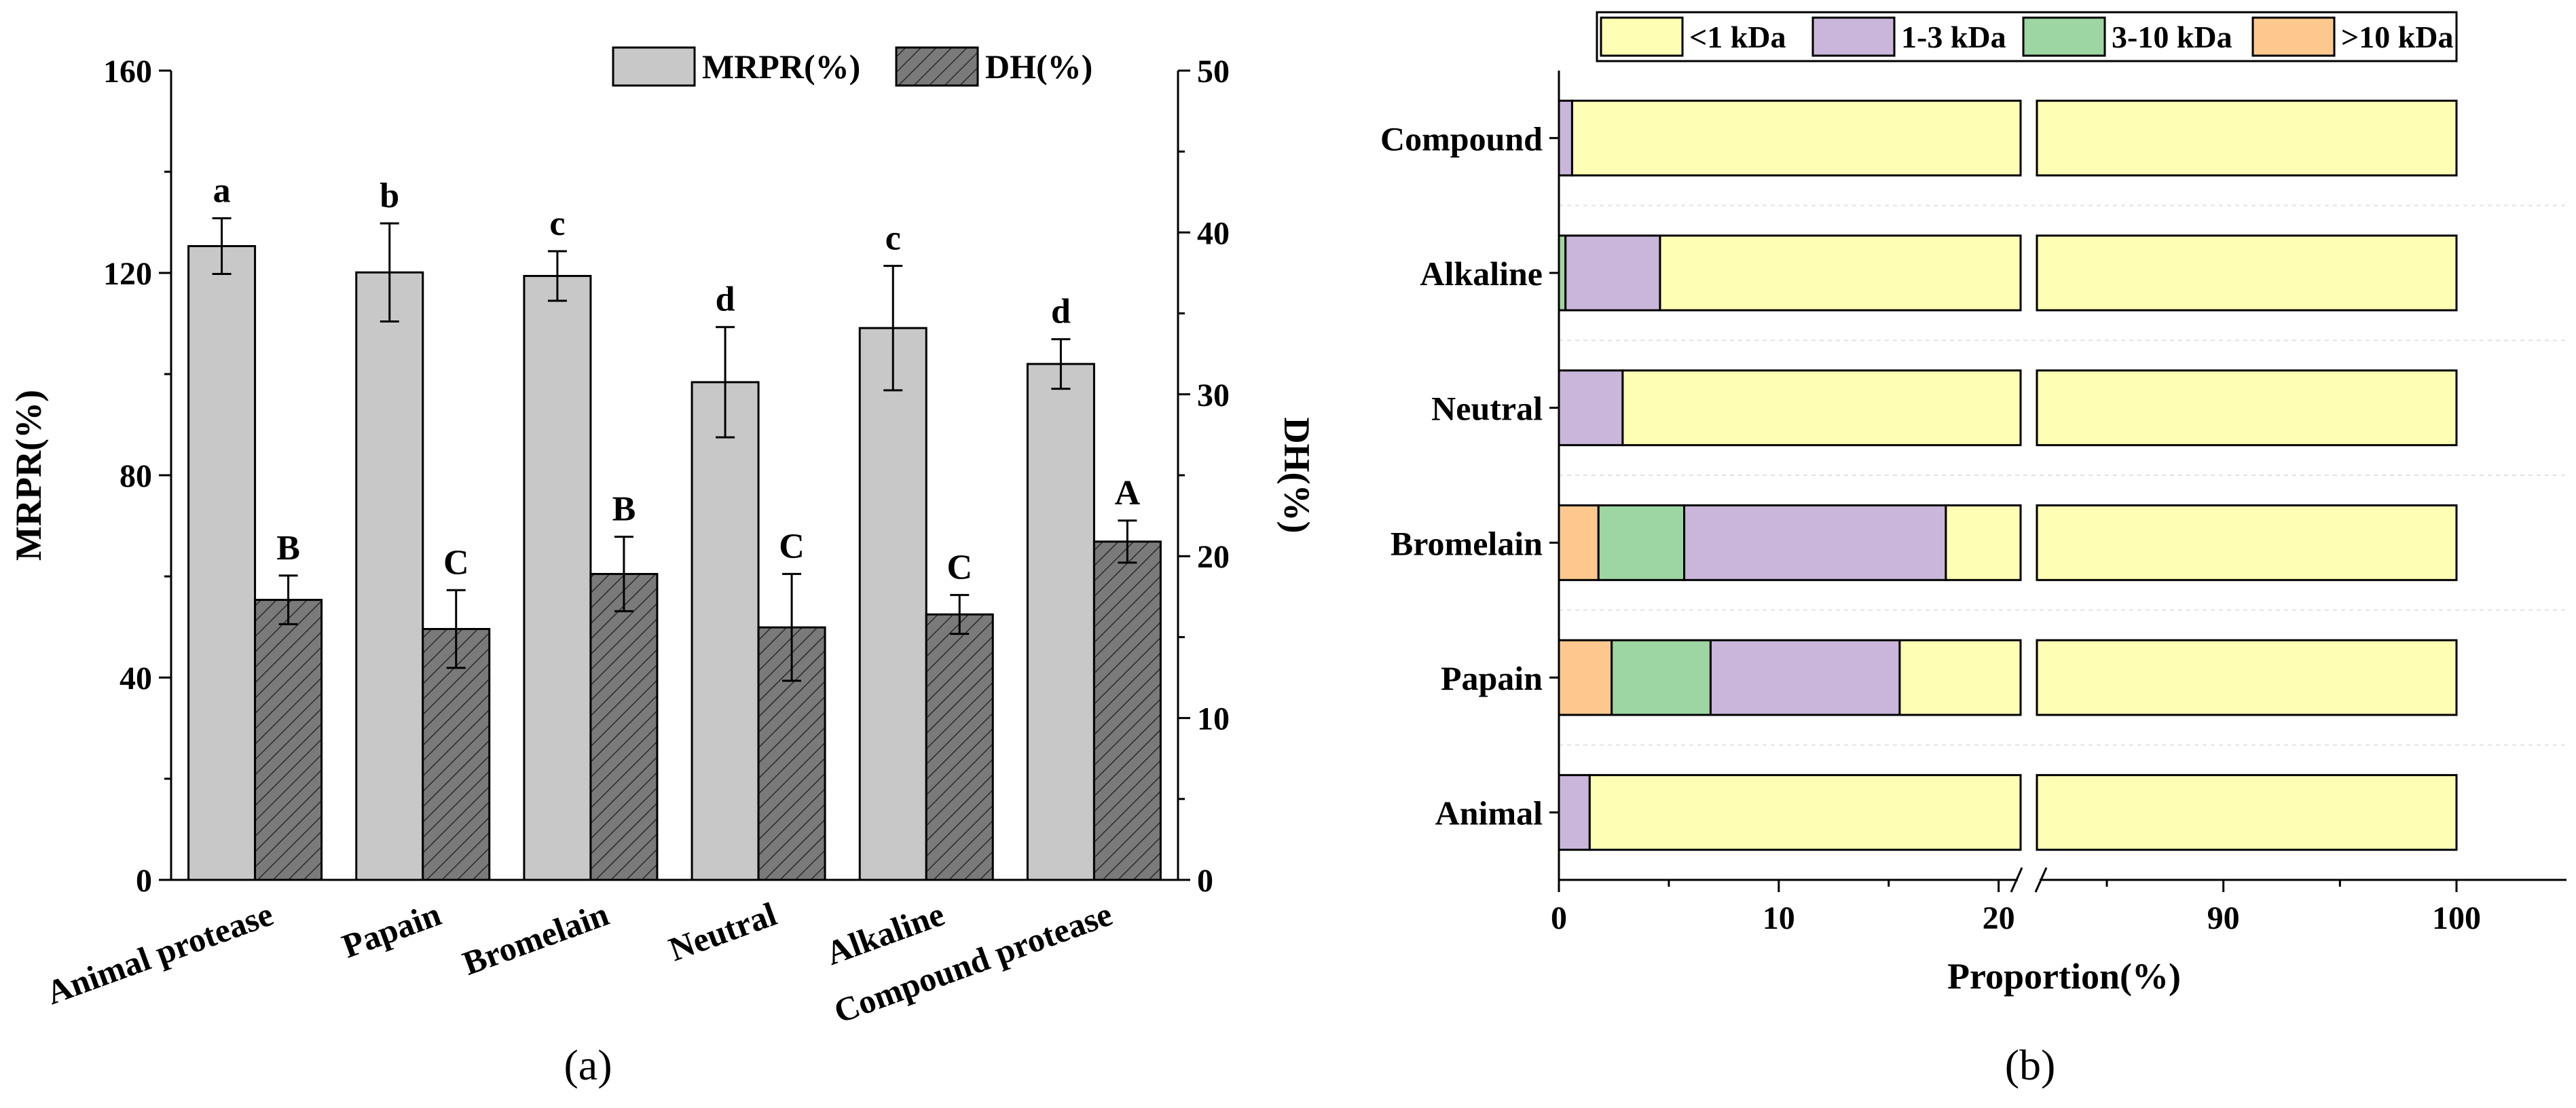 This screenshot has width=2576, height=1108. I want to click on x-tick-label: 0, so click(1559, 918).